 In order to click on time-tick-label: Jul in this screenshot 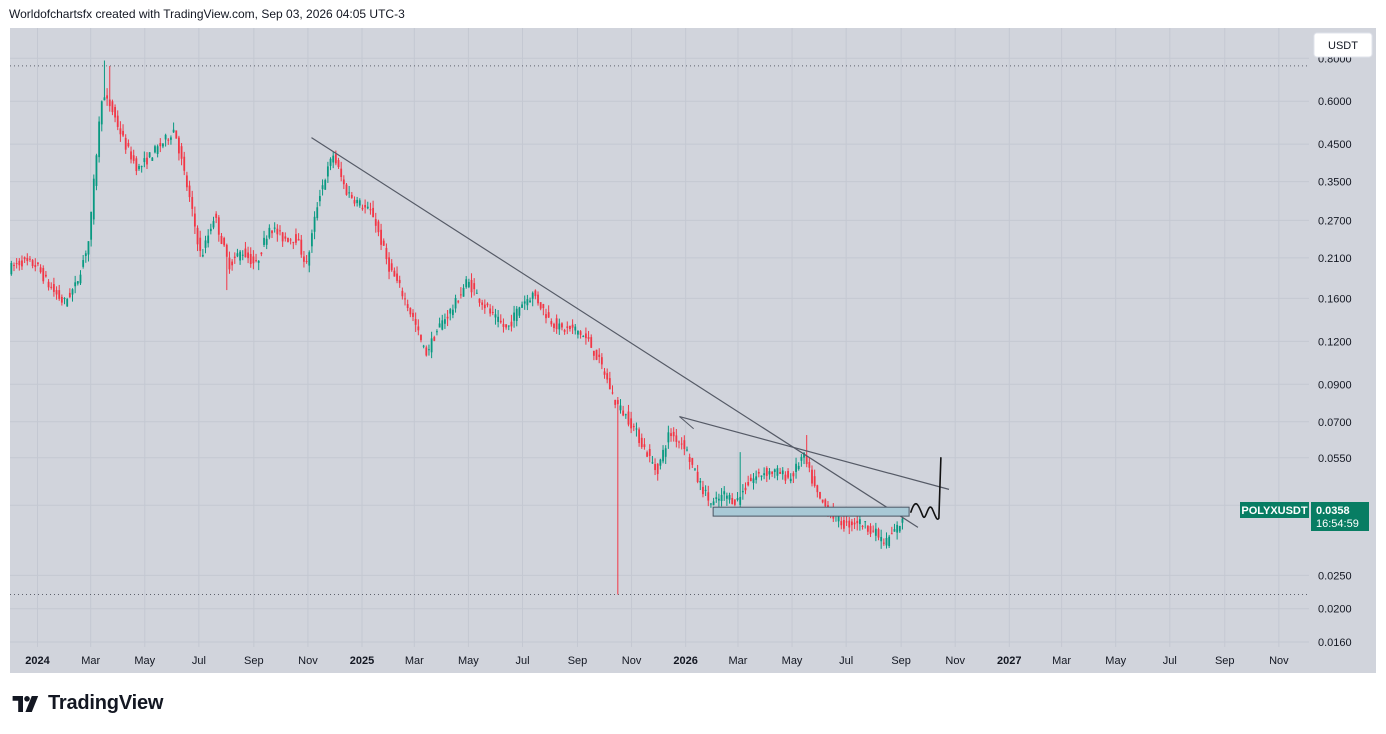, I will do `click(199, 661)`.